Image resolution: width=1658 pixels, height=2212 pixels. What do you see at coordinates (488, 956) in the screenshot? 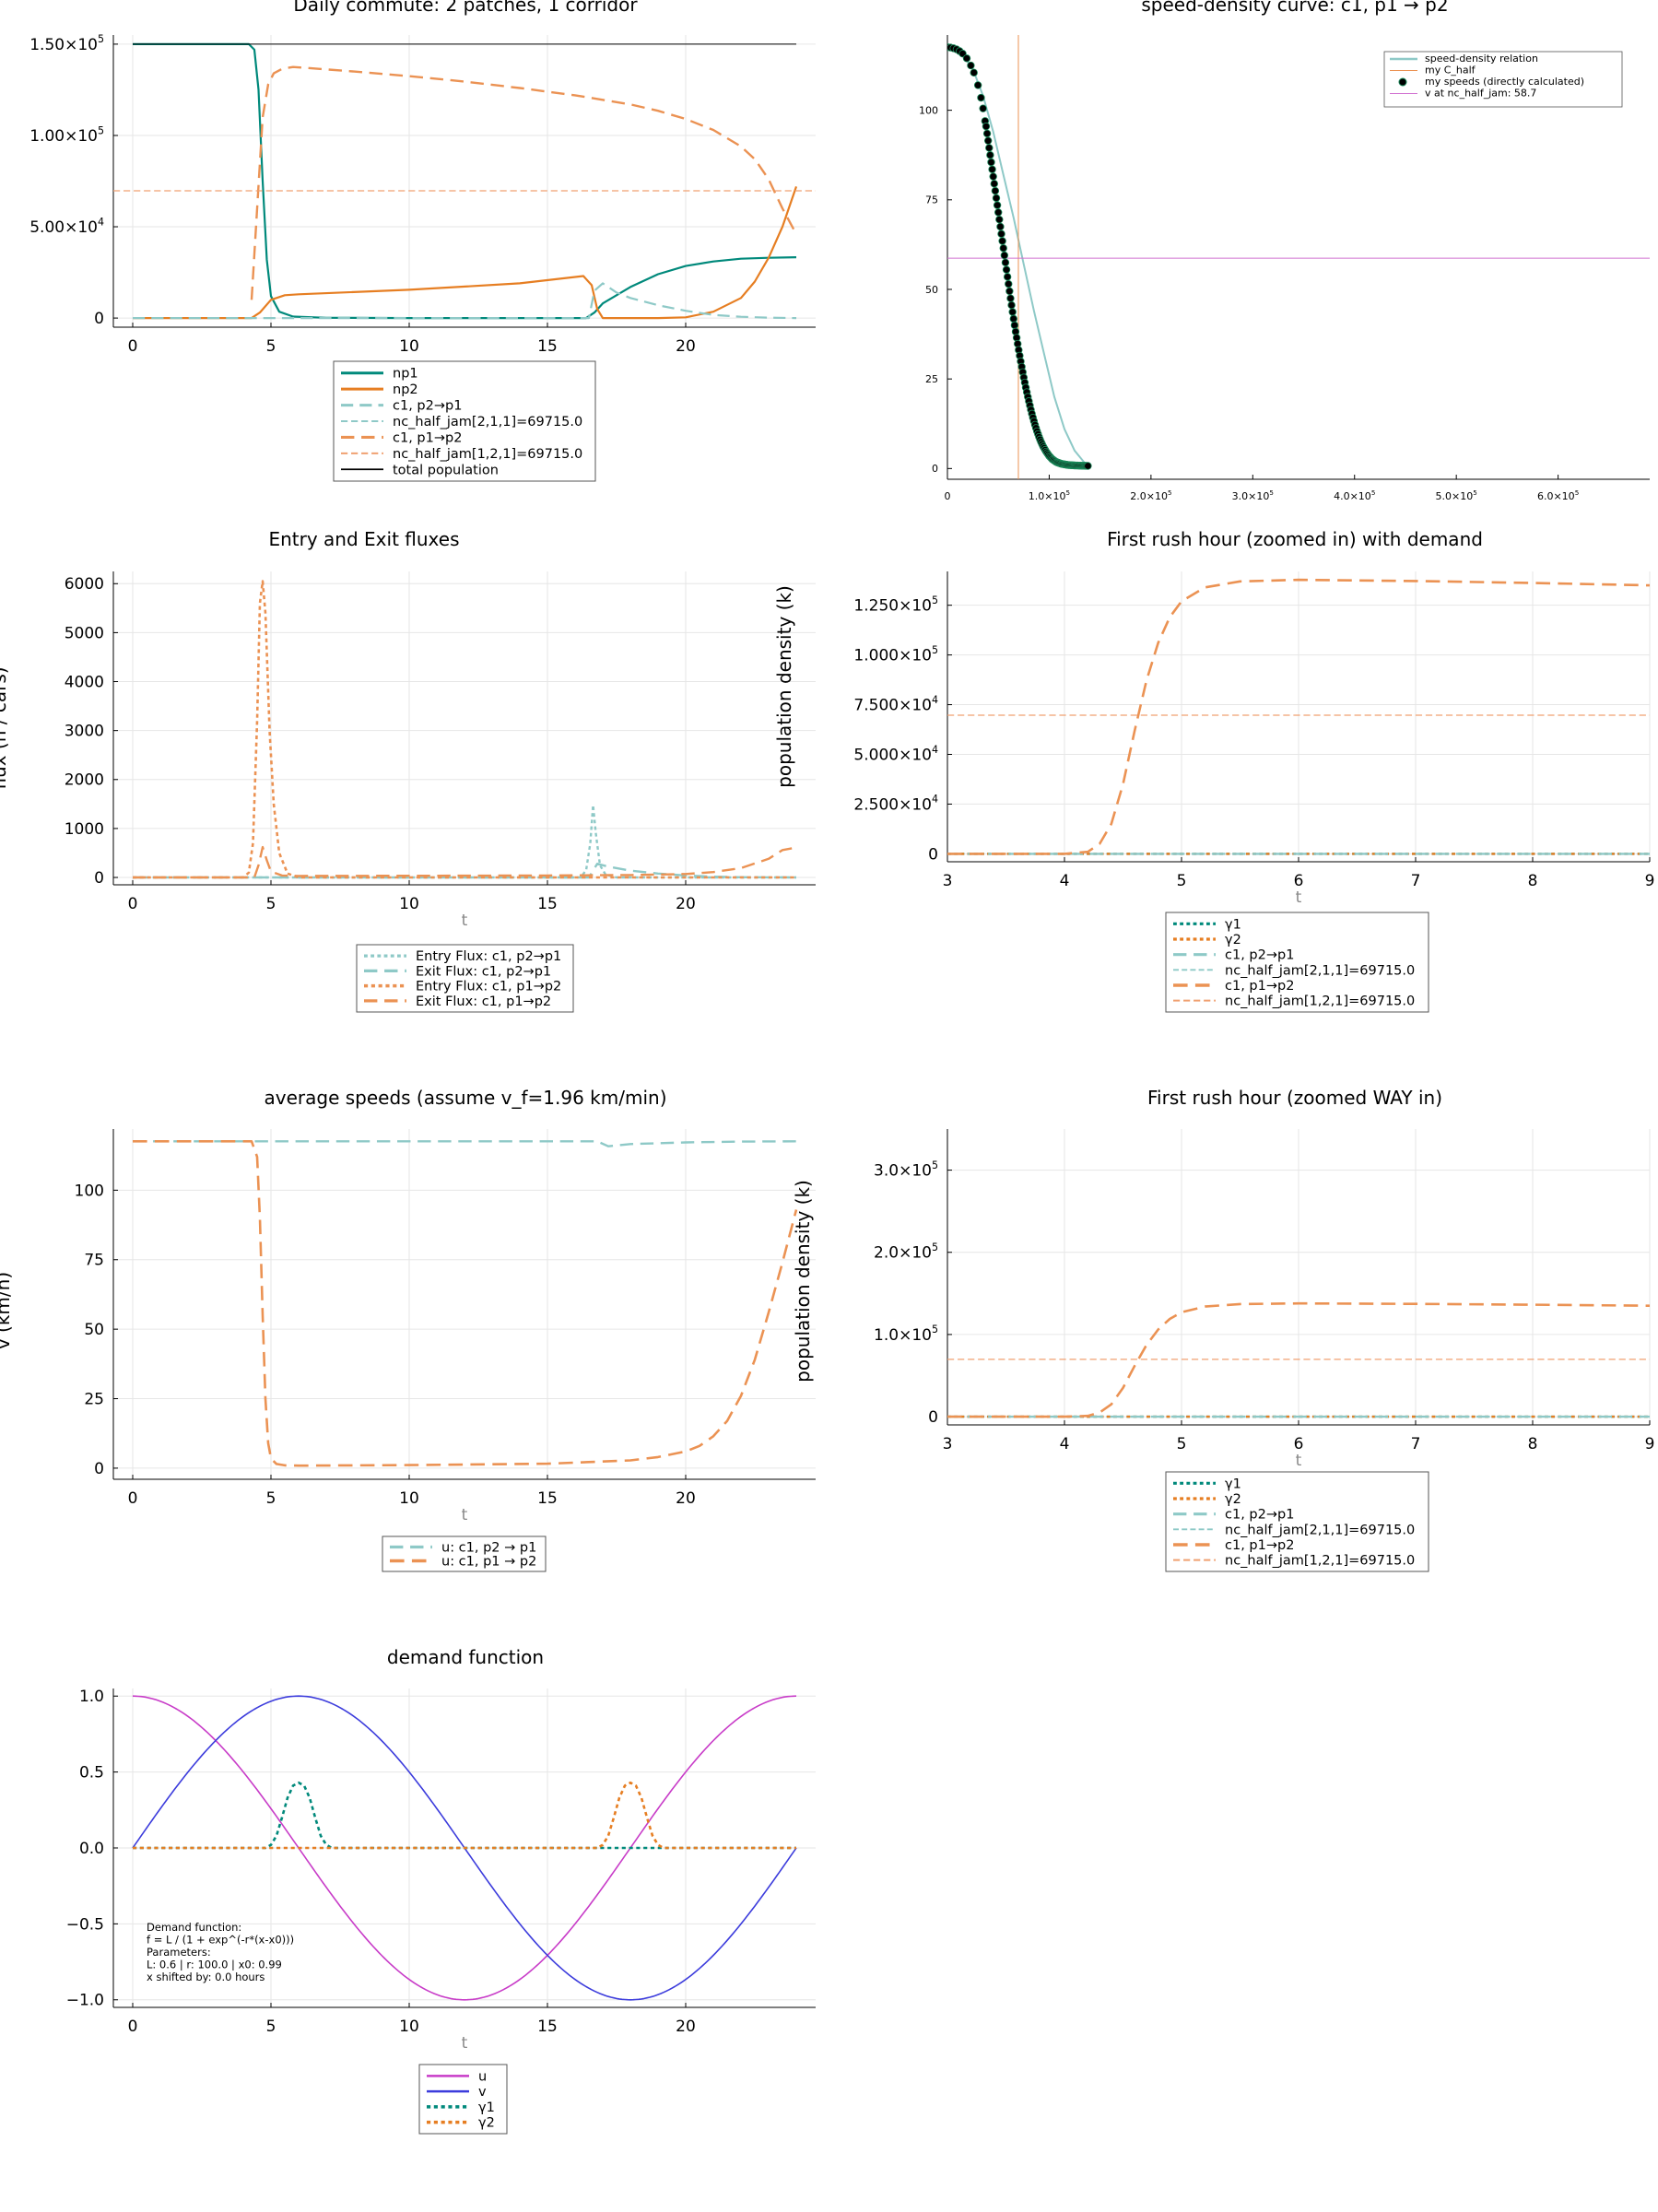
I see `legend-label: Entry Flux: c1, p2→p1` at bounding box center [488, 956].